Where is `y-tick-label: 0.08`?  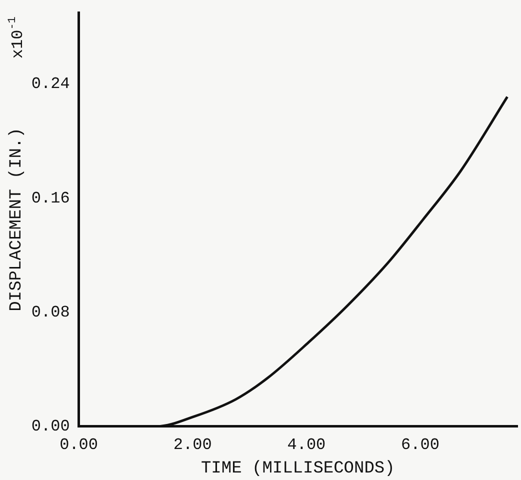 y-tick-label: 0.08 is located at coordinates (50, 312).